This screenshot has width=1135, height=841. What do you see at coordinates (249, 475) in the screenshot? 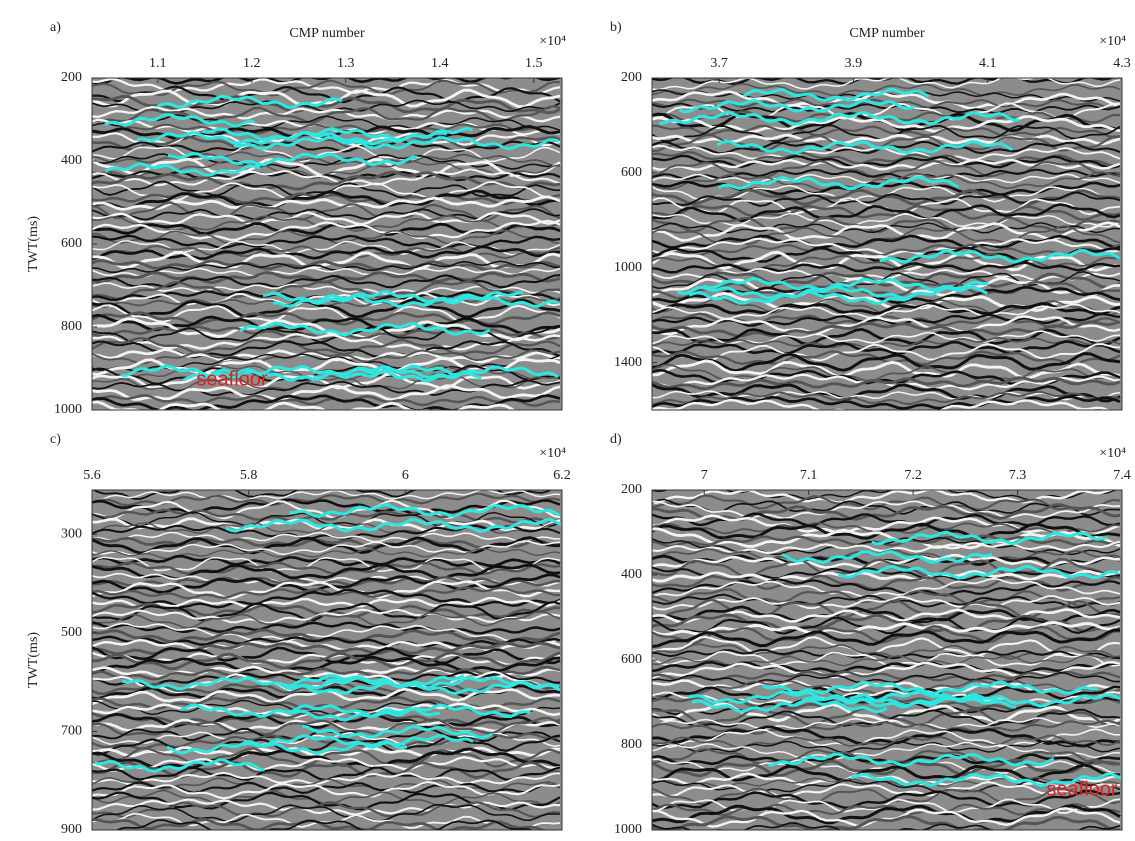
I see `x-tick-label: 5.8` at bounding box center [249, 475].